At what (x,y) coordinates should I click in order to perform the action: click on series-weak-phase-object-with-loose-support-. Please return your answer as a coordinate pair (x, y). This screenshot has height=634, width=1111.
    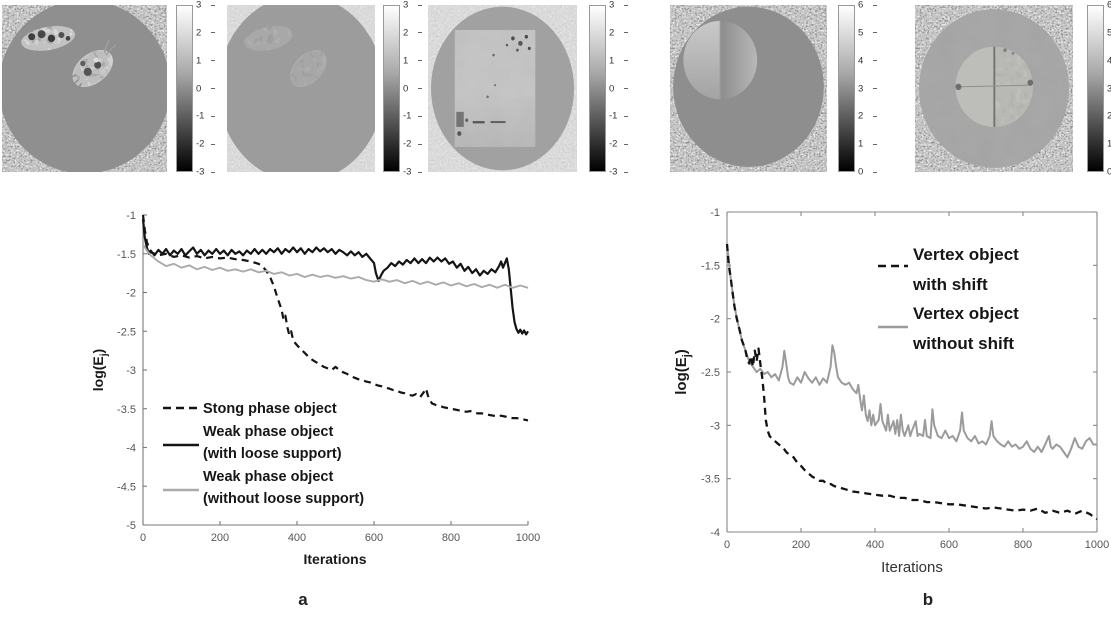
    Looking at the image, I should click on (335, 277).